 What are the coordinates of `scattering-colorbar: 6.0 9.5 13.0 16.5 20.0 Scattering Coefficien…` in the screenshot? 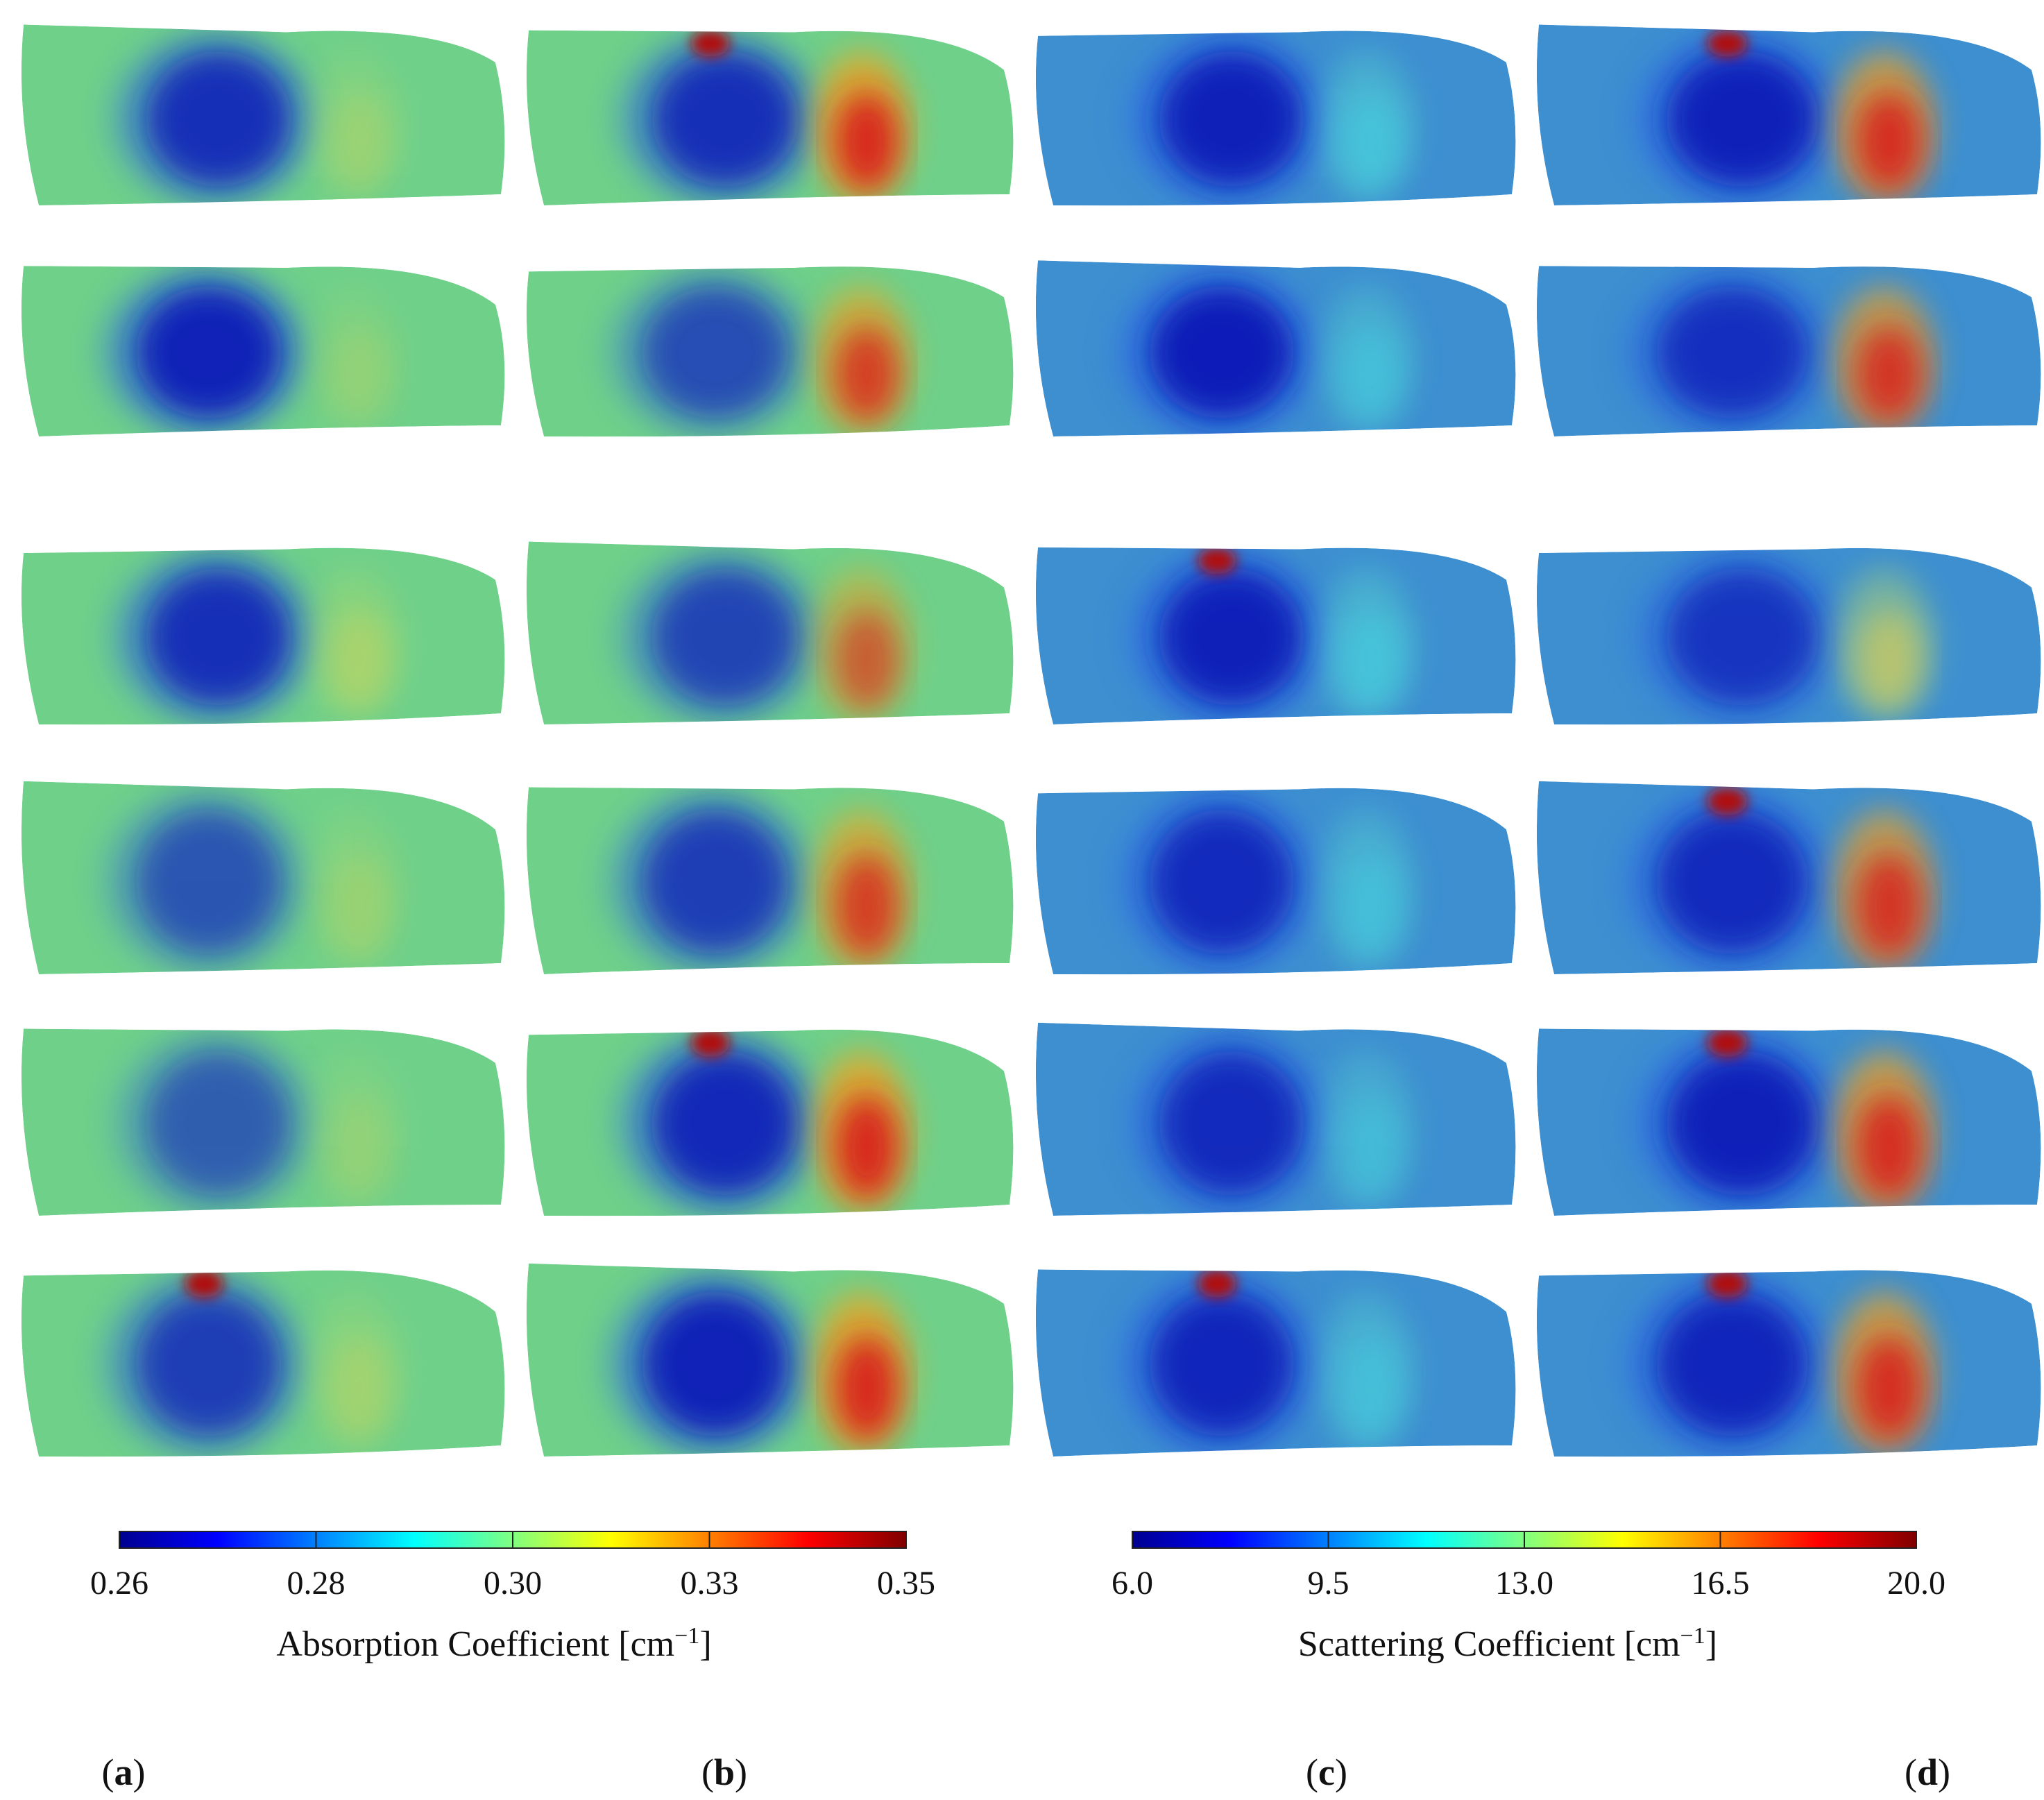 It's located at (1528, 1597).